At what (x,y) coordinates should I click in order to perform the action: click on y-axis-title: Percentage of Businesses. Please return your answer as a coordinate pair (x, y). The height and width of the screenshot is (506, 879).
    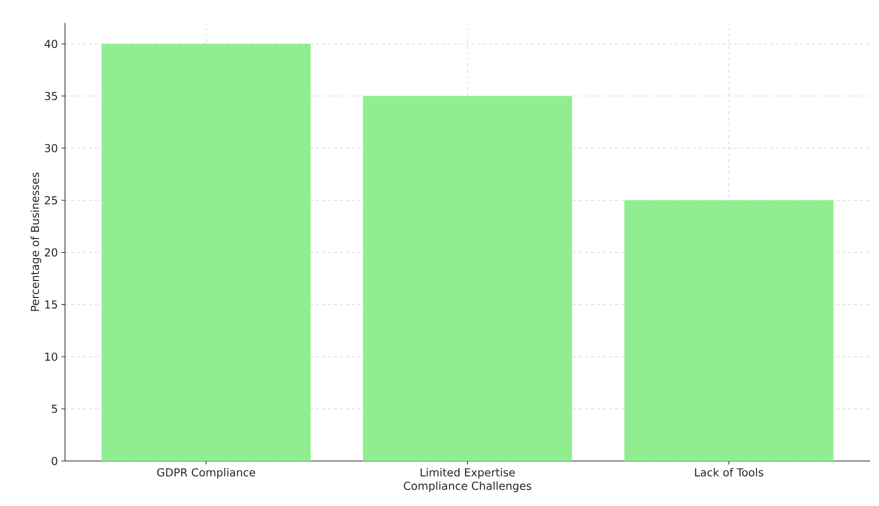
    Looking at the image, I should click on (36, 241).